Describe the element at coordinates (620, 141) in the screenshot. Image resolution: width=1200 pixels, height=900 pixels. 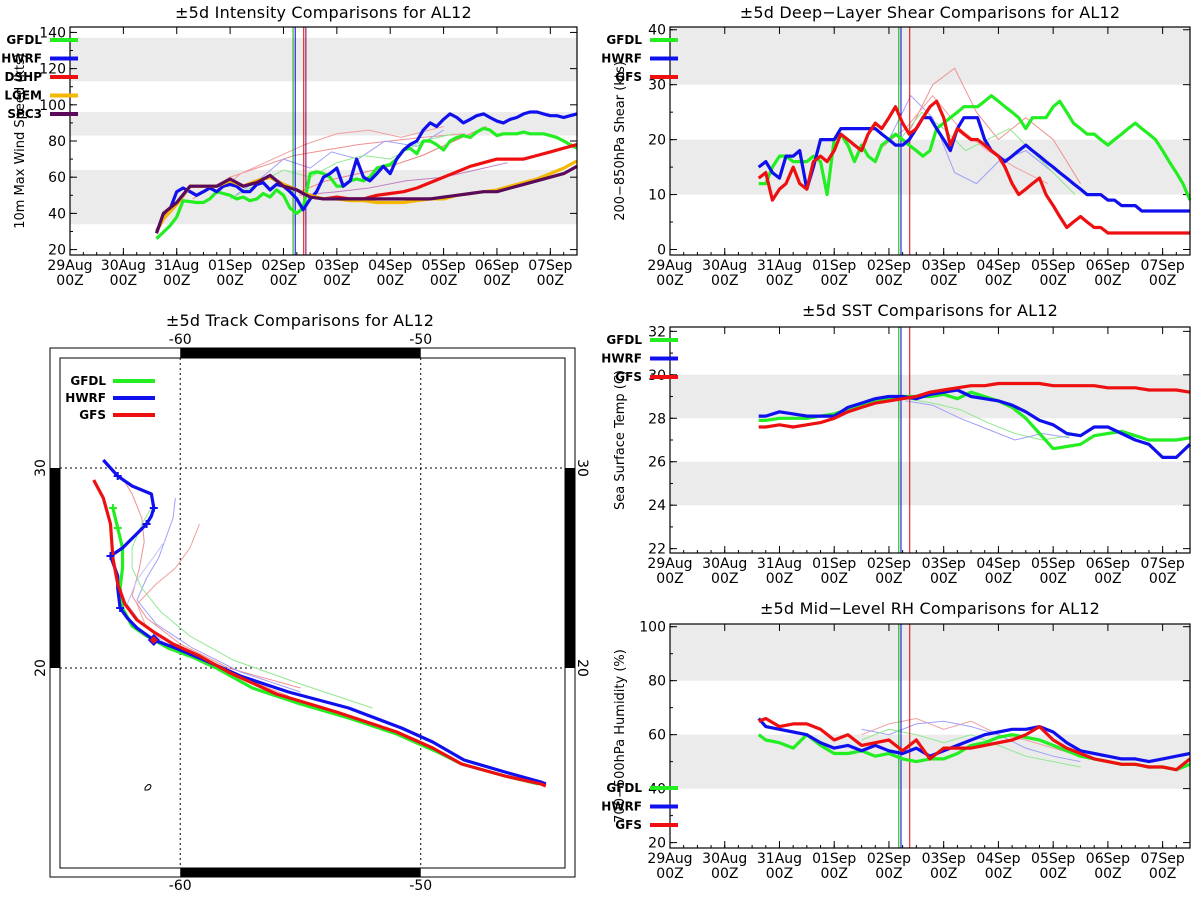
I see `y-axis-label: 200−850hPa Shear (kts)` at that location.